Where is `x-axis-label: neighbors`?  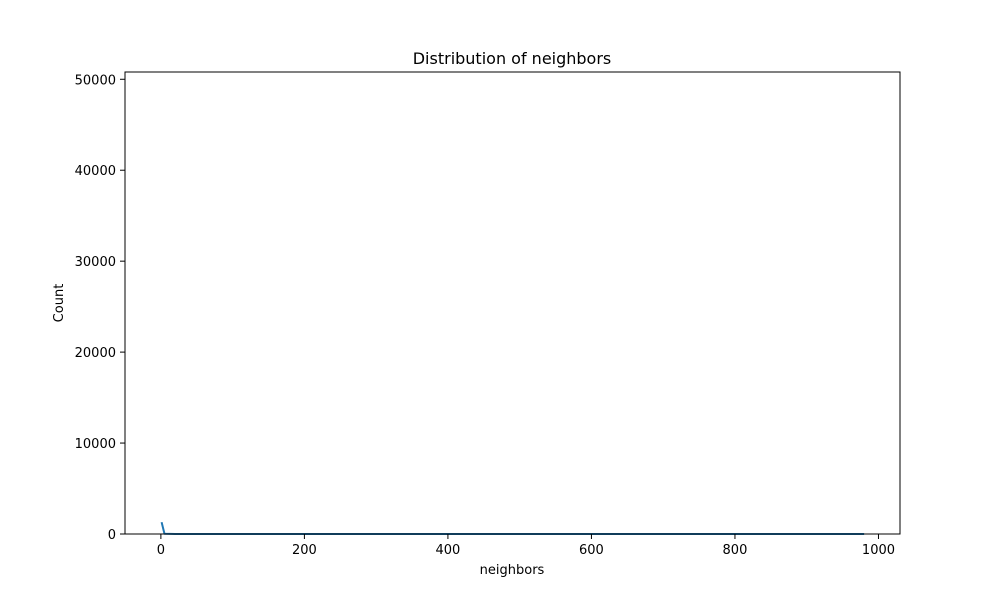 x-axis-label: neighbors is located at coordinates (512, 570).